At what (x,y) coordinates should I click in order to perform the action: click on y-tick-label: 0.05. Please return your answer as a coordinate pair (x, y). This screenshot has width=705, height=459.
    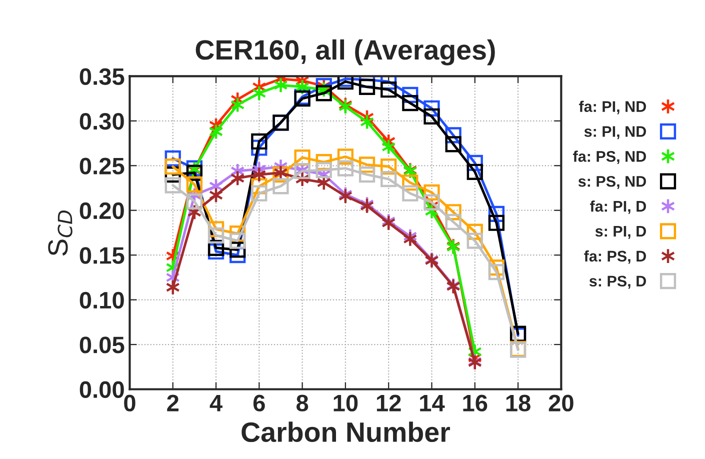
    Looking at the image, I should click on (102, 345).